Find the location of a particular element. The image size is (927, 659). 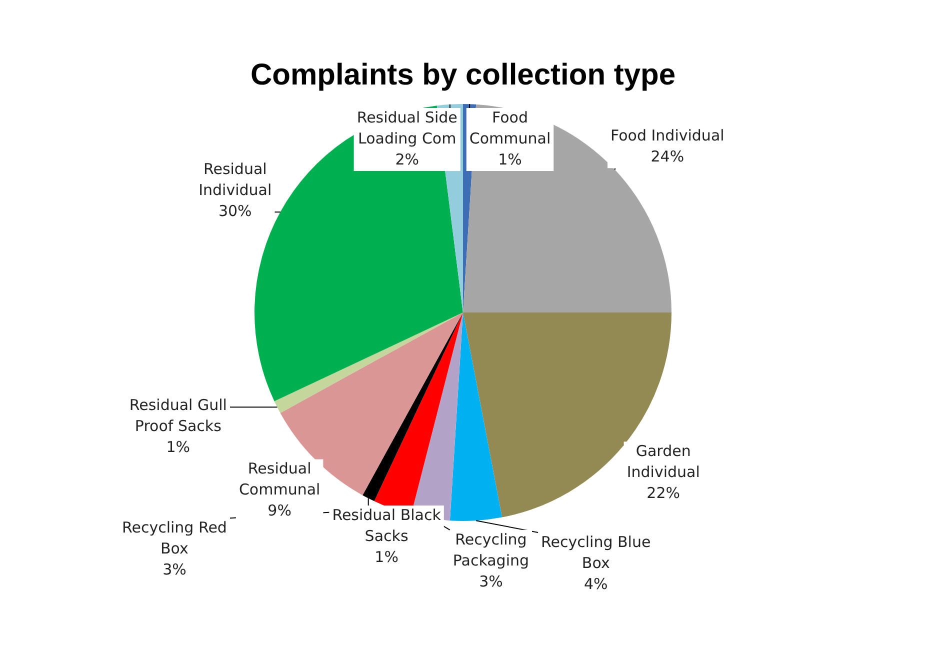

chart-title: Complaints by collection type is located at coordinates (463, 75).